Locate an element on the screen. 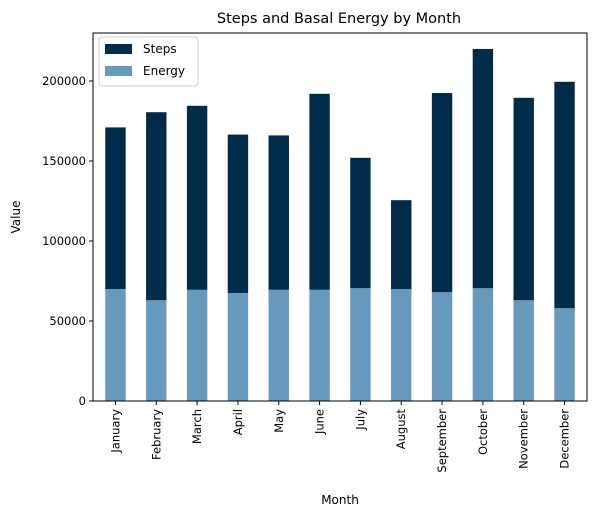 The width and height of the screenshot is (597, 517). chart-title: Steps and Basal Energy by Month is located at coordinates (339, 19).